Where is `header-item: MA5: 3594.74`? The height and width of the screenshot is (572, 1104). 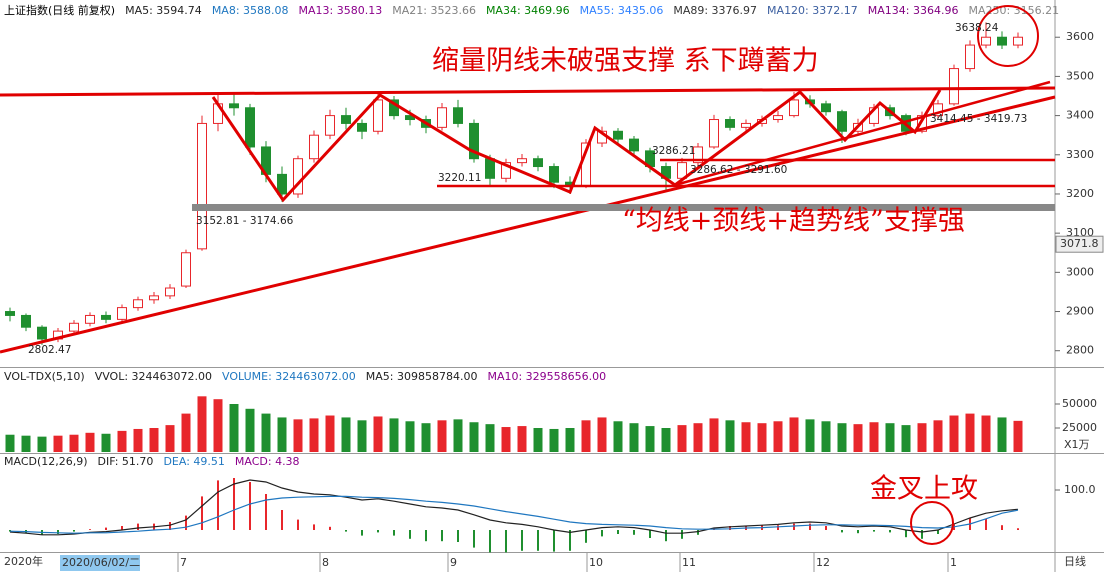
header-item: MA5: 3594.74 is located at coordinates (163, 10).